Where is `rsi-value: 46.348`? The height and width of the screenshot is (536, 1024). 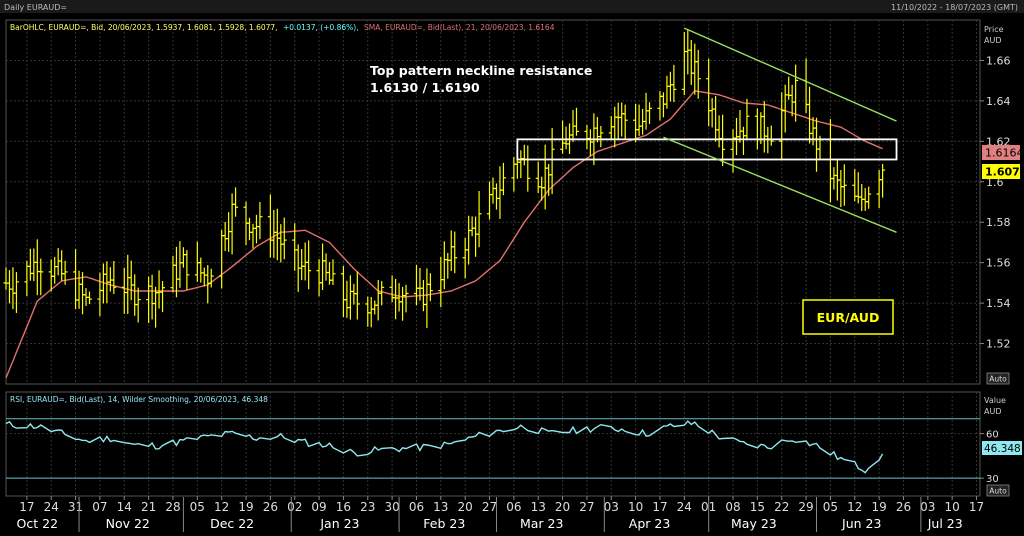
rsi-value: 46.348 is located at coordinates (1002, 449).